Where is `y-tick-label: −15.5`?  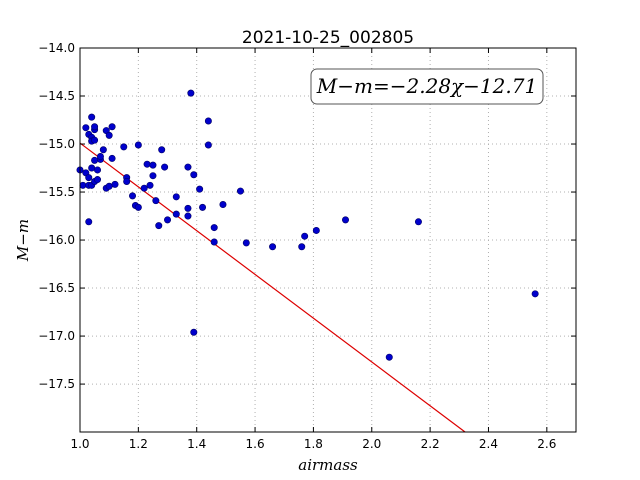 y-tick-label: −15.5 is located at coordinates (56, 192).